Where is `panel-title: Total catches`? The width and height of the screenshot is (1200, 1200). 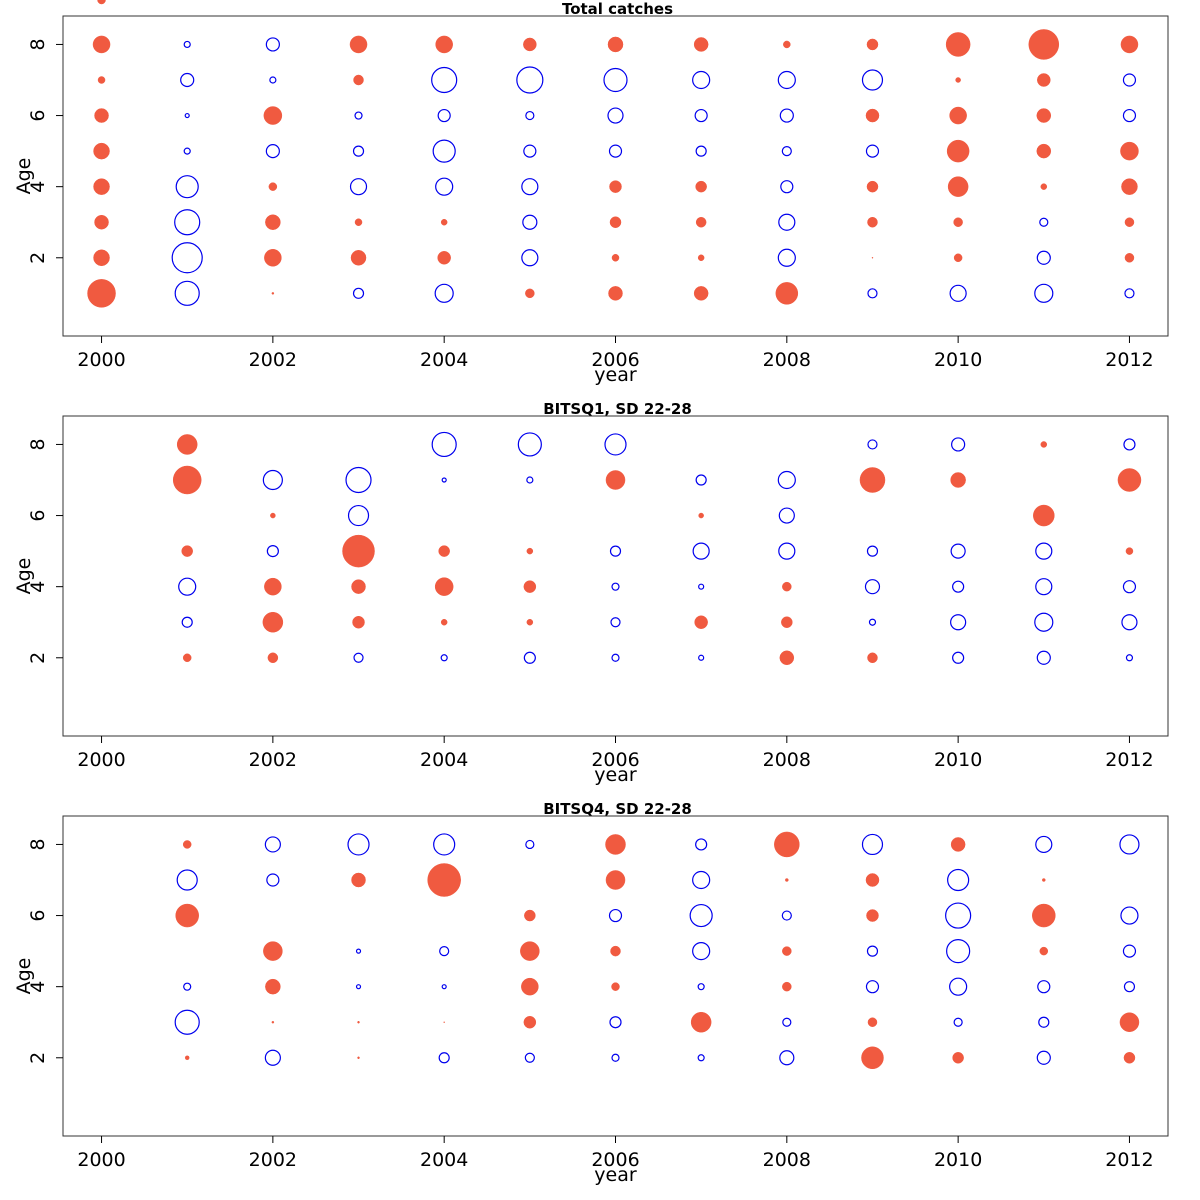
panel-title: Total catches is located at coordinates (617, 9).